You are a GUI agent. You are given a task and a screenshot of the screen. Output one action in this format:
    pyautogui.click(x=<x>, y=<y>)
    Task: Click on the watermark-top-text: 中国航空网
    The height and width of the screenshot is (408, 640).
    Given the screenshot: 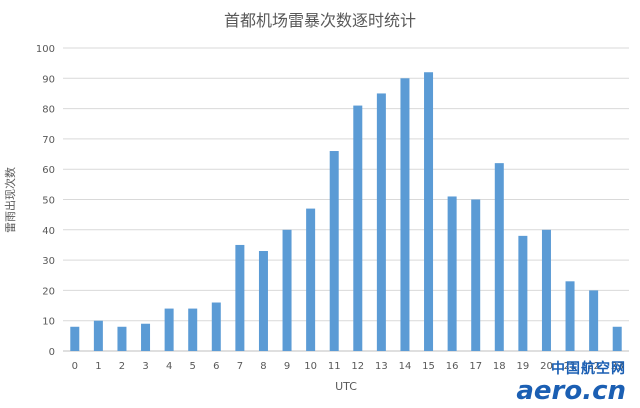 What is the action you would take?
    pyautogui.click(x=588, y=369)
    